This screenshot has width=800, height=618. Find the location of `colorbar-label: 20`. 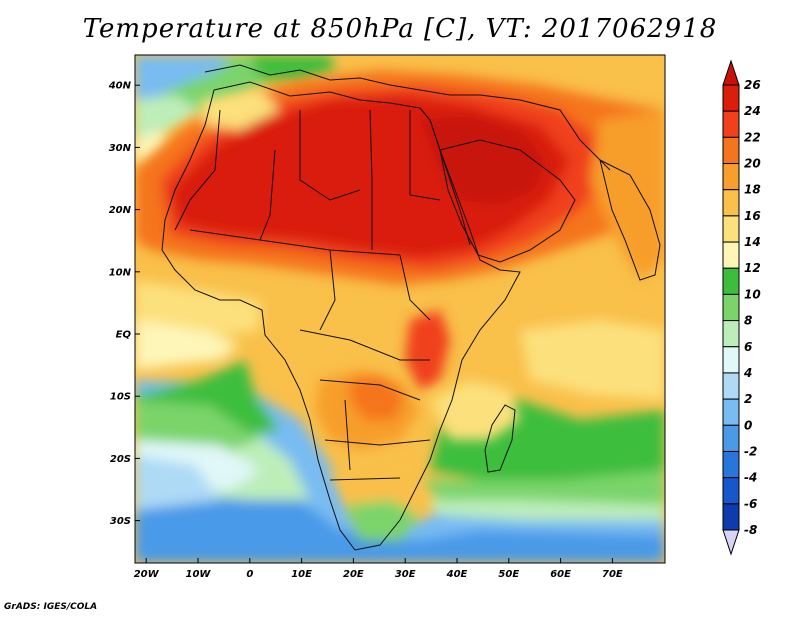

colorbar-label: 20 is located at coordinates (752, 164).